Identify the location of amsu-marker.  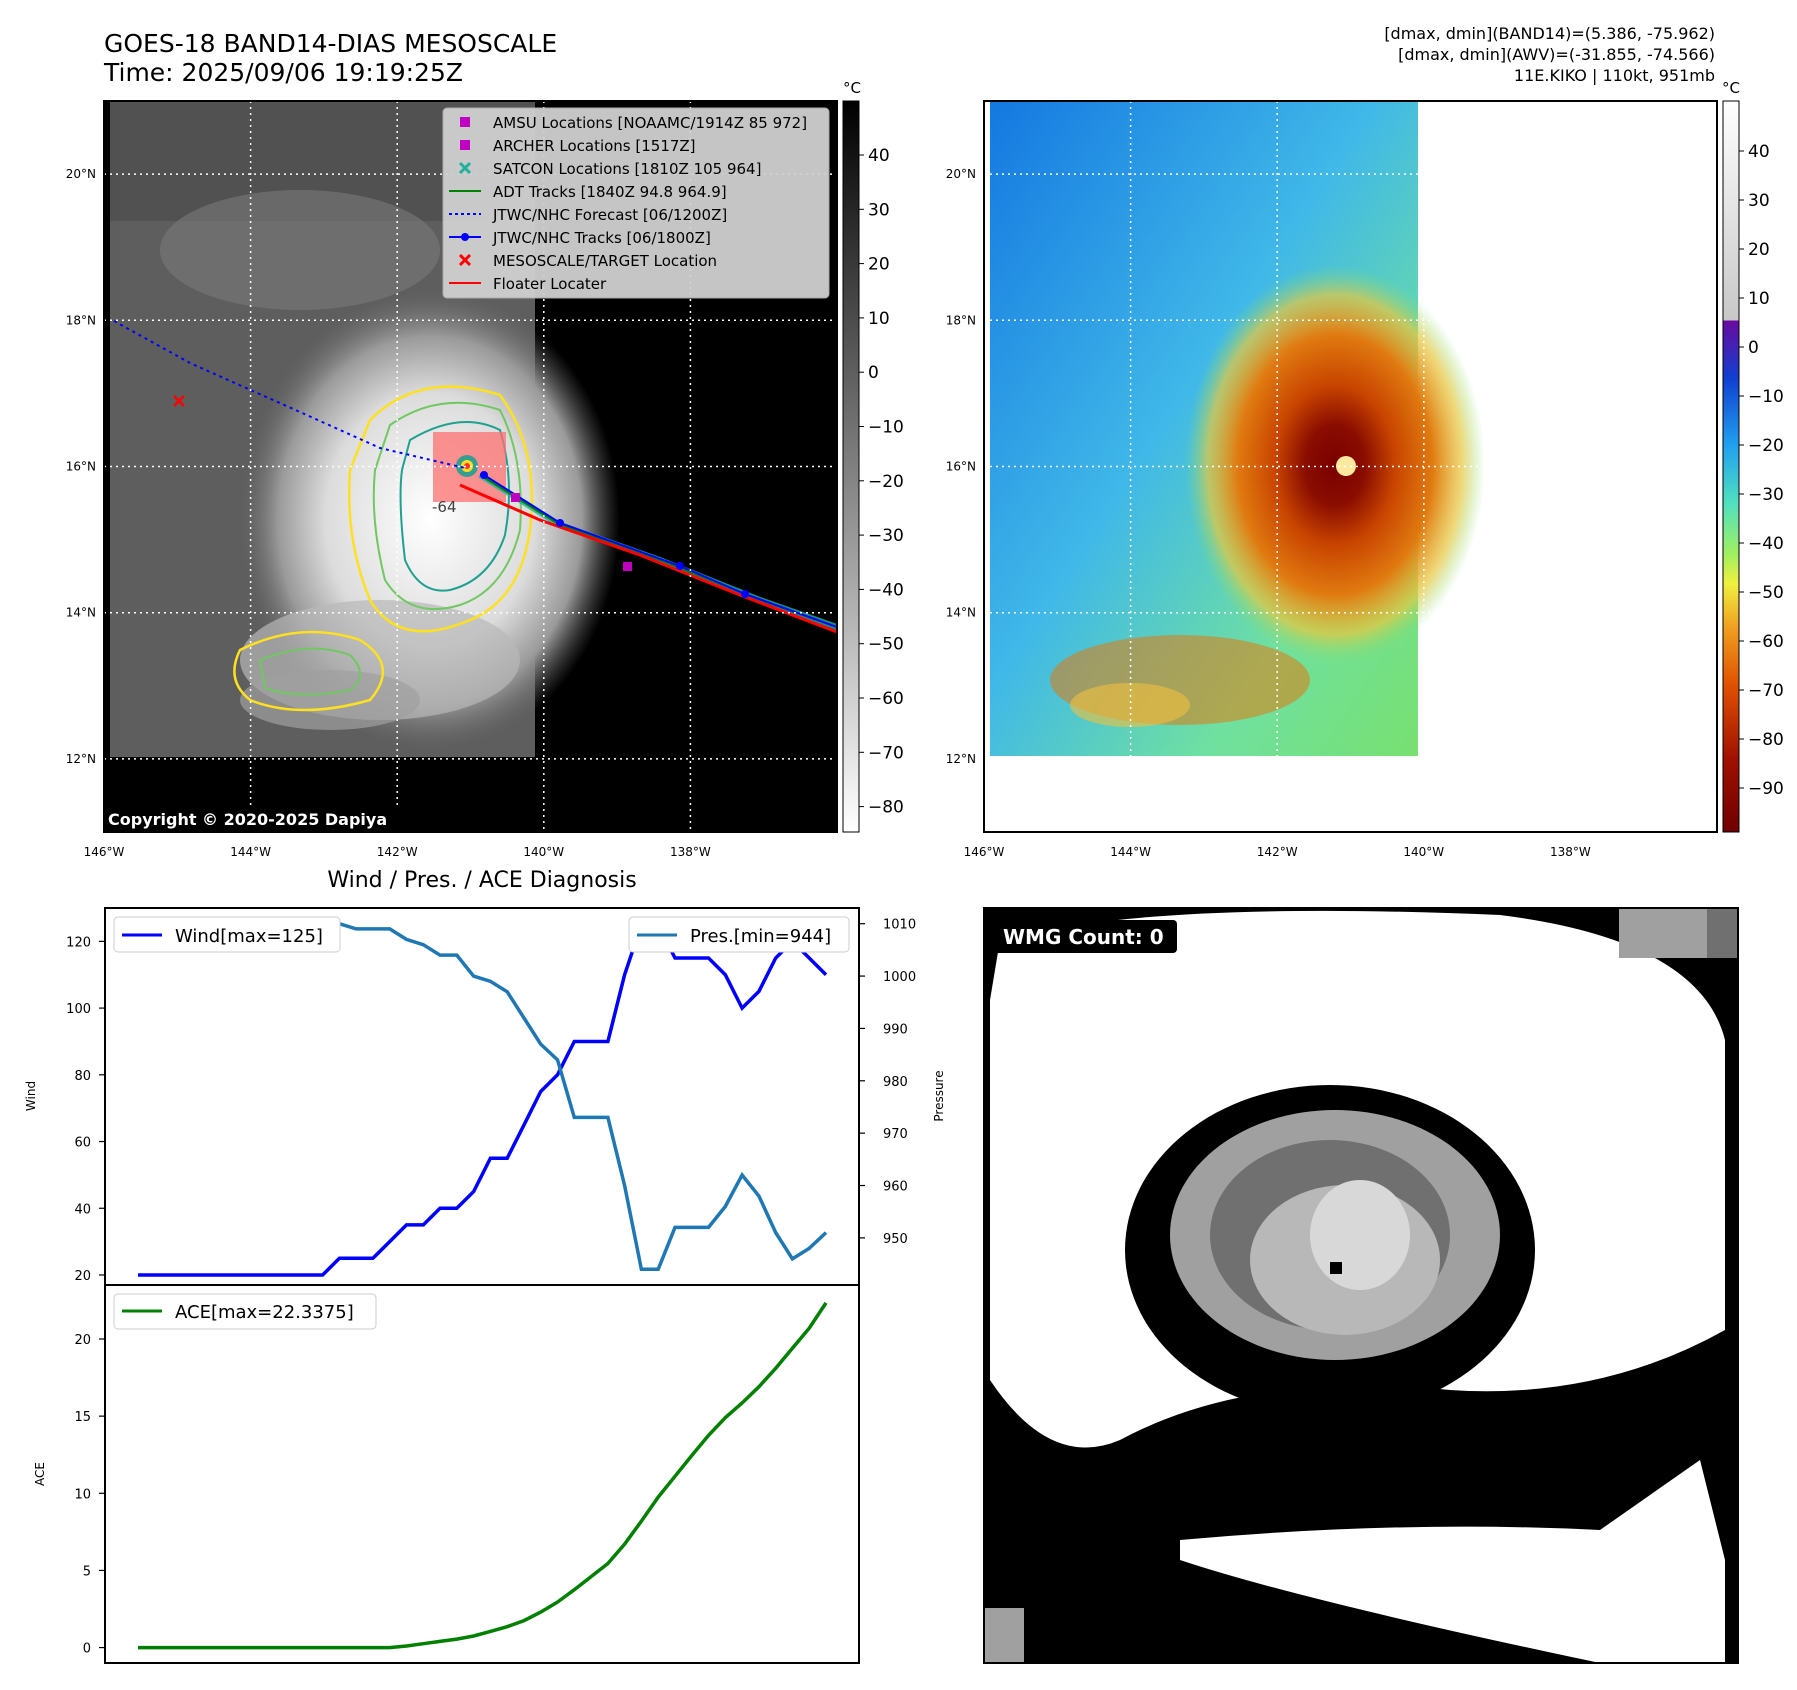
(515, 497).